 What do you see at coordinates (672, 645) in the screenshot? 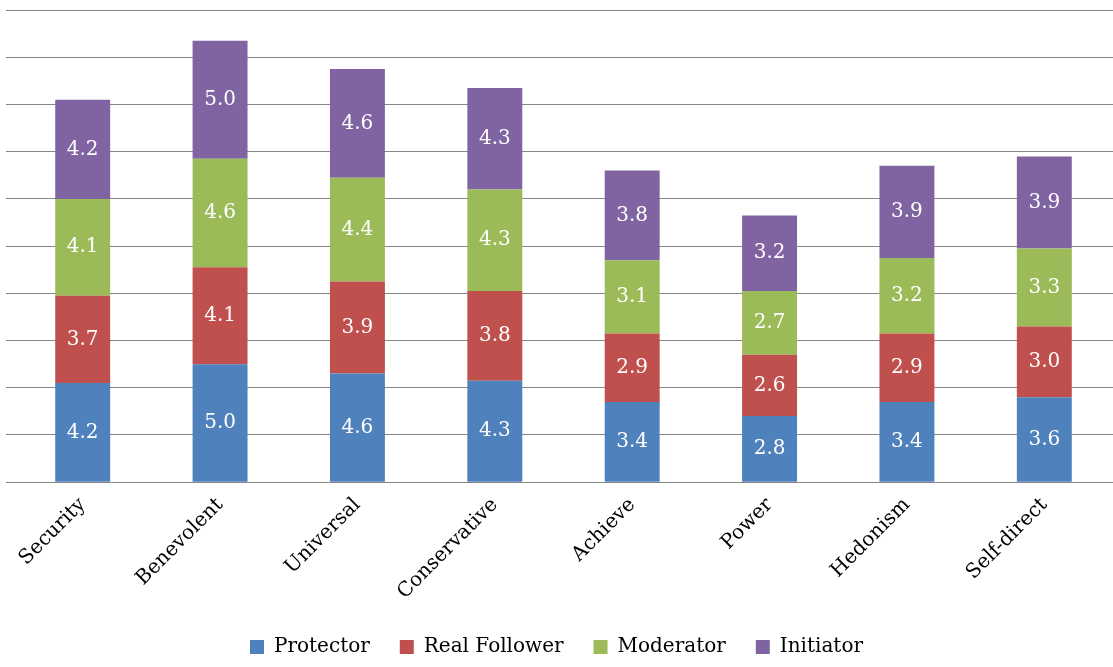
I see `legend-label: Moderator` at bounding box center [672, 645].